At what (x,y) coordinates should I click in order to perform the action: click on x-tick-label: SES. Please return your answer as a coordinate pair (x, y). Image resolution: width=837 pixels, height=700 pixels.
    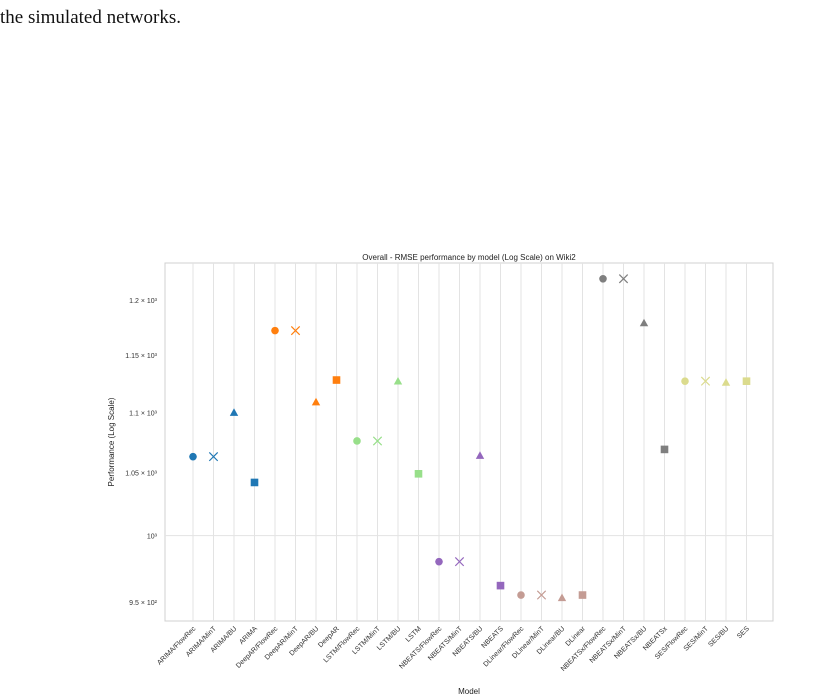
    Looking at the image, I should click on (743, 632).